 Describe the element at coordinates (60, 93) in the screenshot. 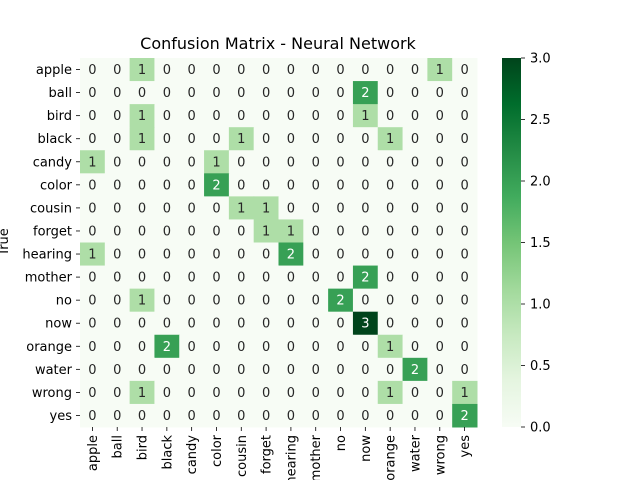

I see `y-tick-label: ball` at that location.